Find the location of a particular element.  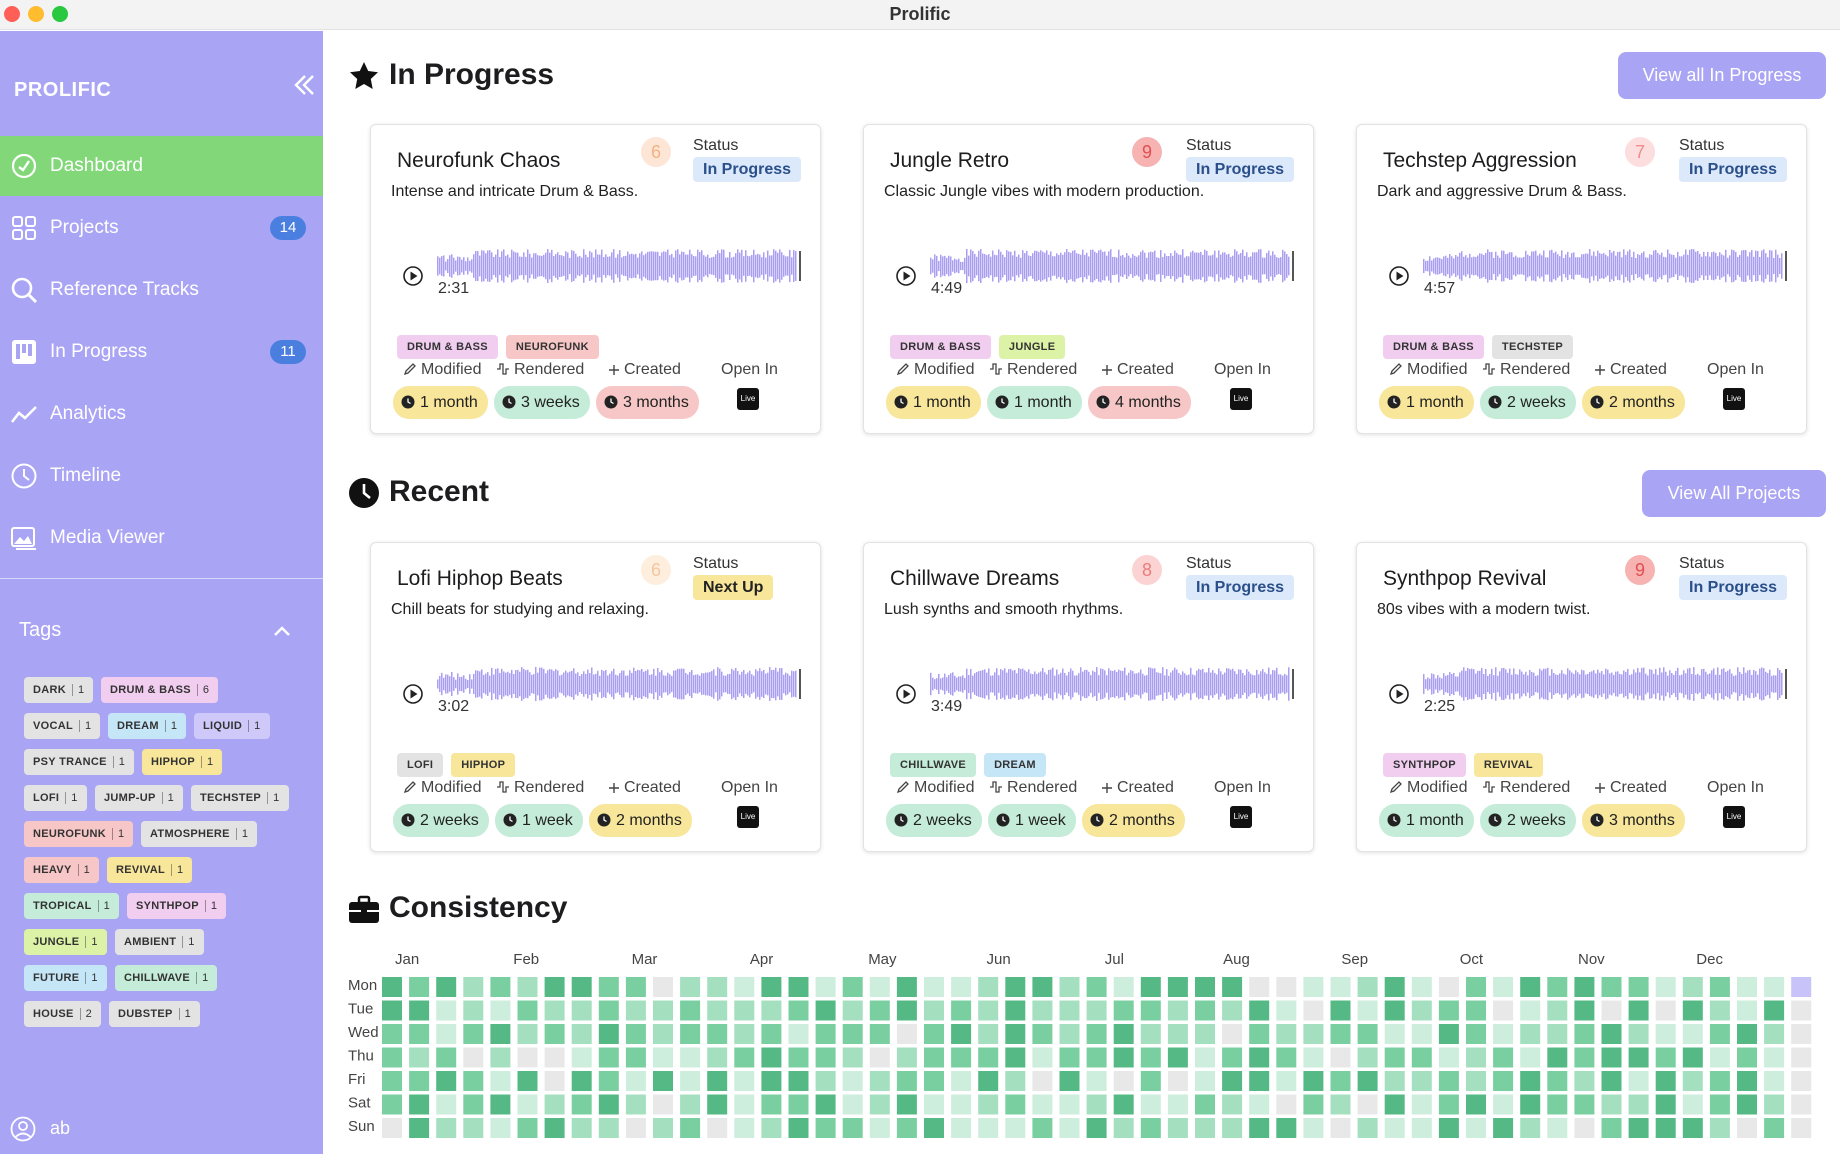

project-tag: HIPHOP is located at coordinates (483, 765).